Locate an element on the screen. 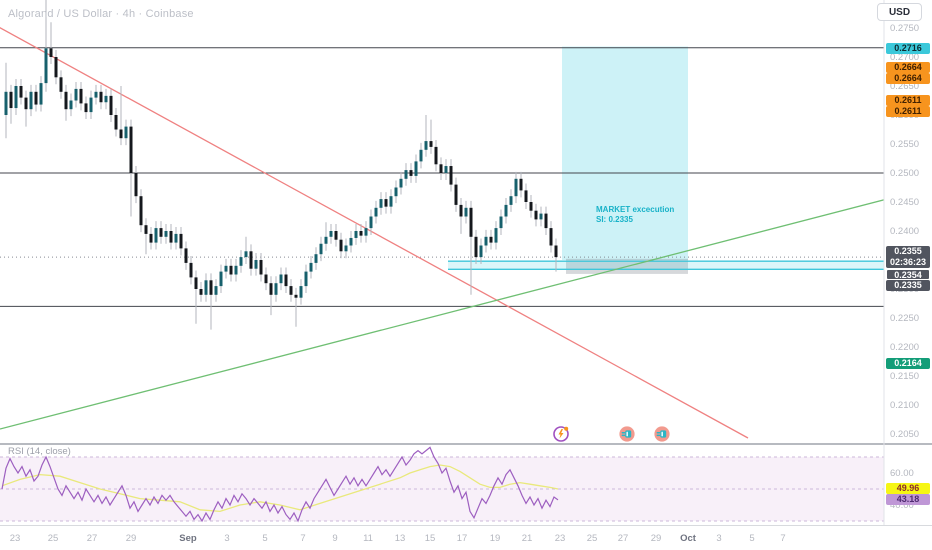  price-tick-label: 0.2150 is located at coordinates (905, 376).